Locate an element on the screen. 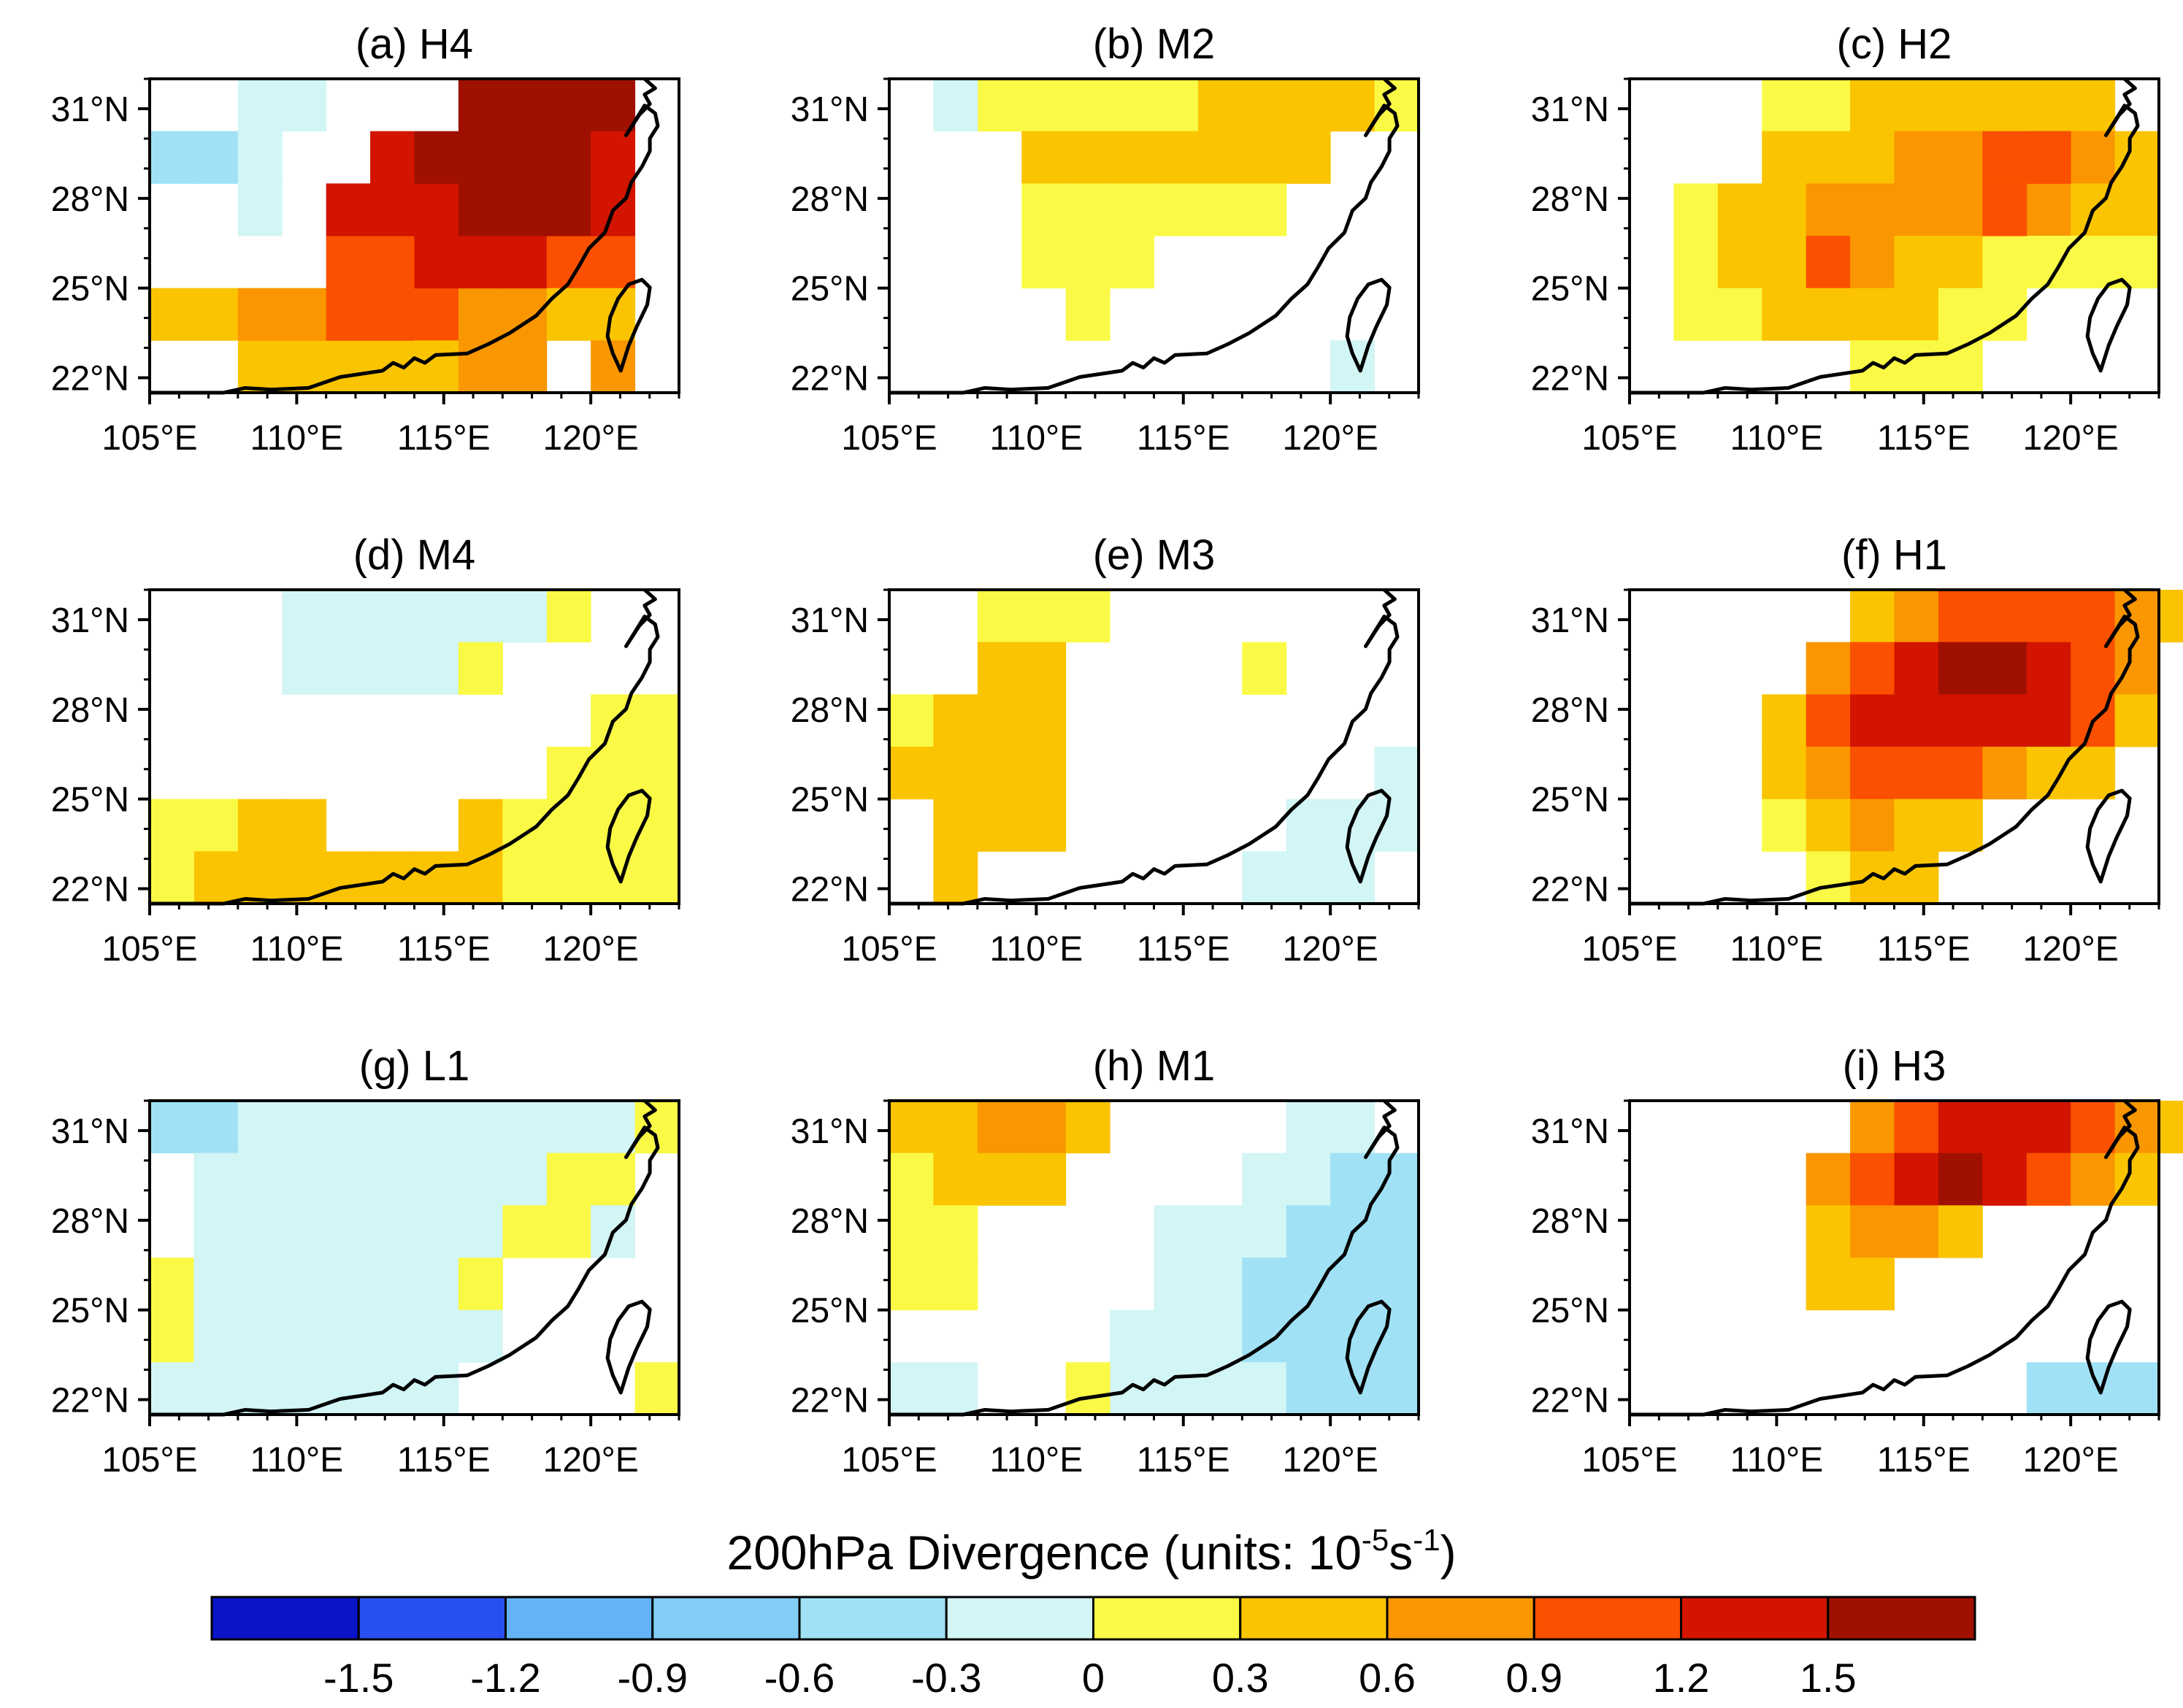 The image size is (2183, 1708). colorbar-label: 0.9 is located at coordinates (1534, 1678).